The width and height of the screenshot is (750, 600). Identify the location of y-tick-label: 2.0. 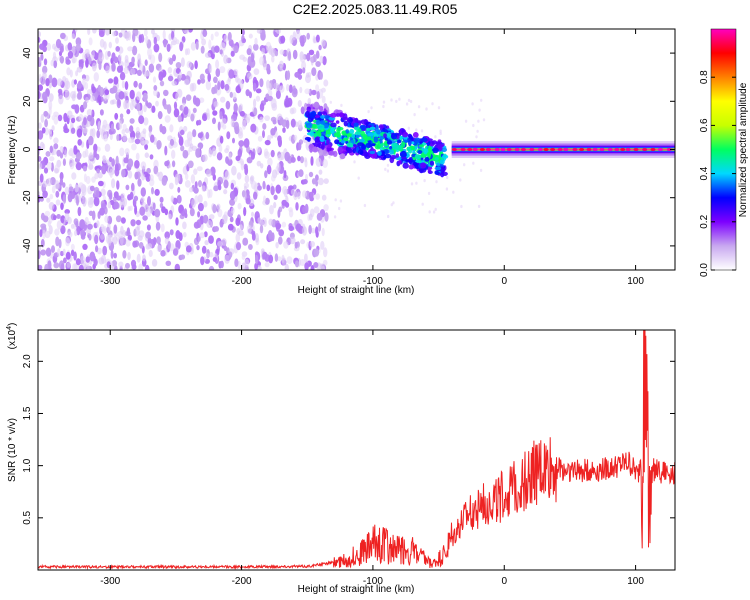
(27, 361).